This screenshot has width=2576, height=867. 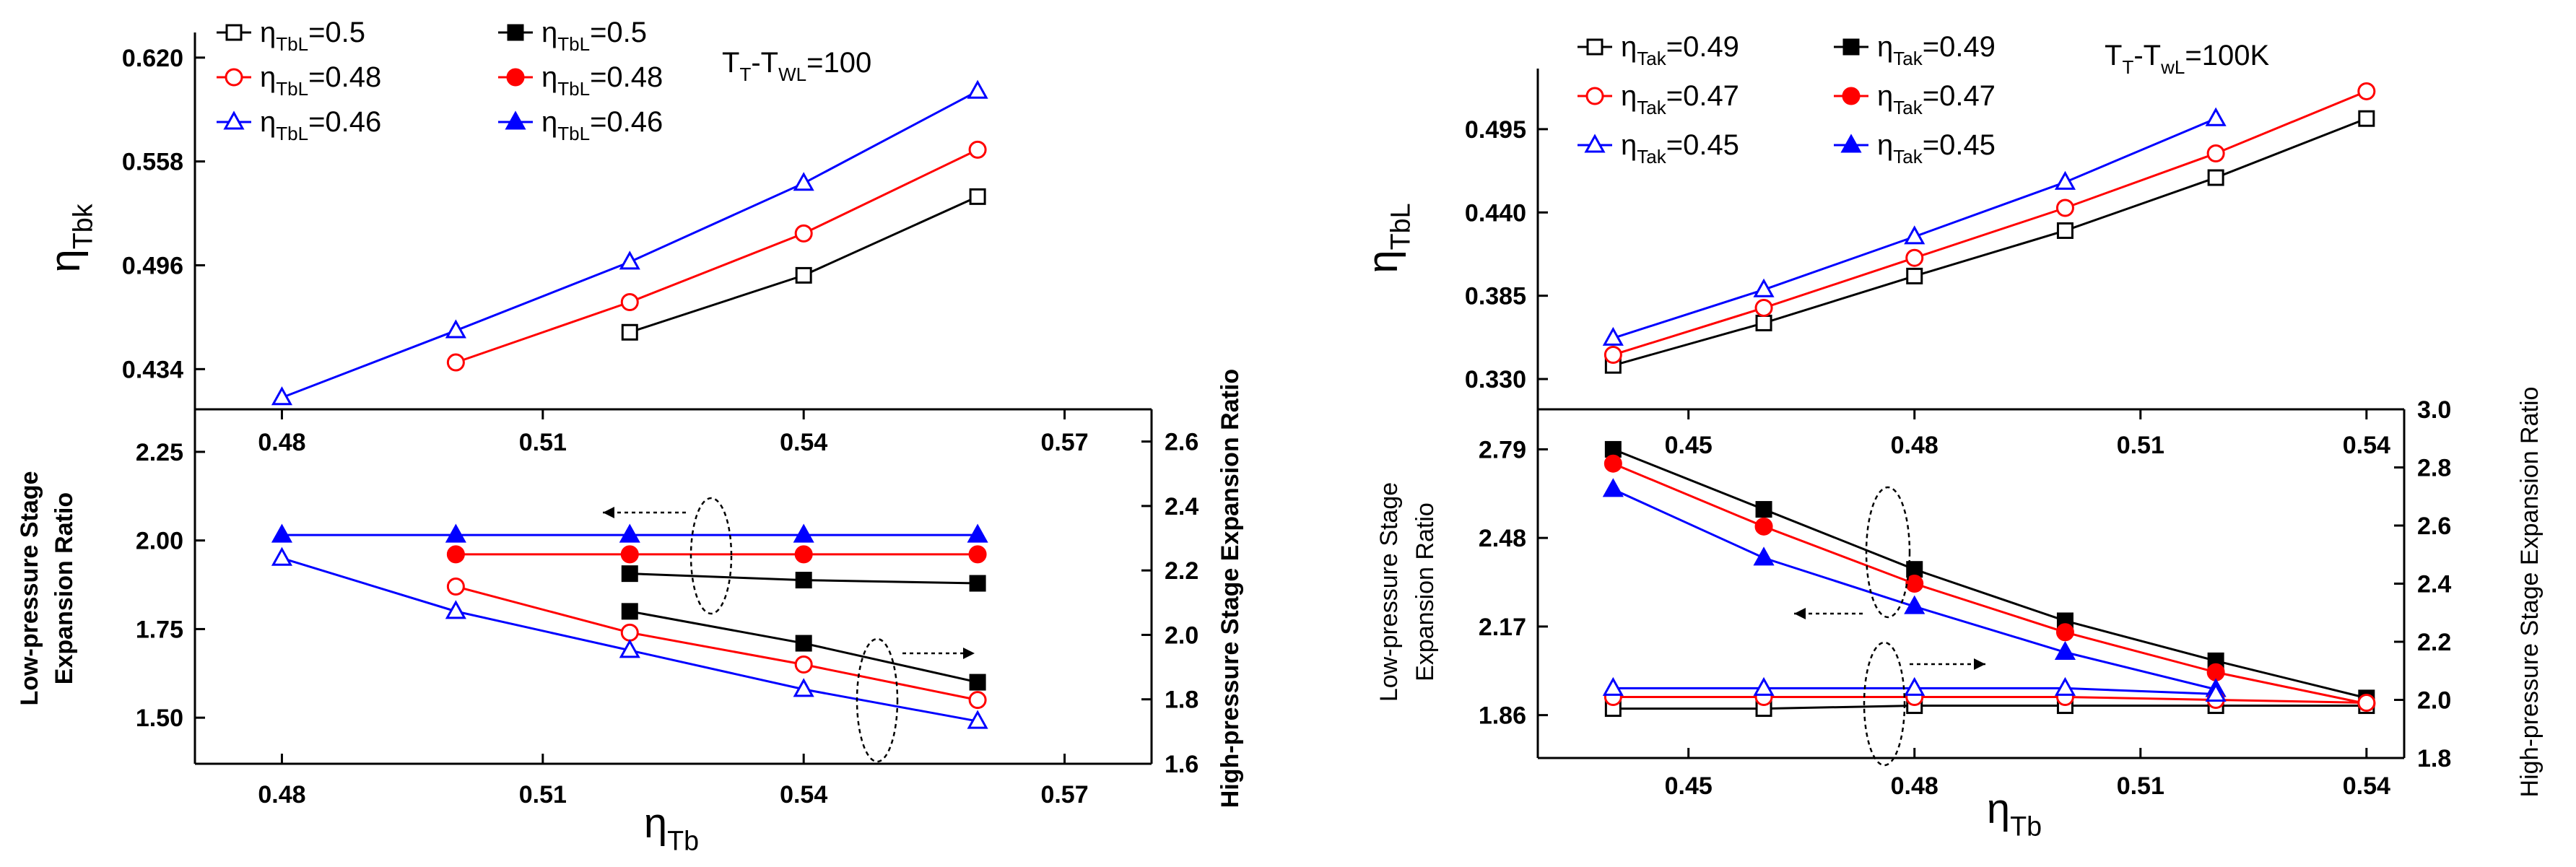 What do you see at coordinates (1989, 242) in the screenshot?
I see `right-top-series-0-line` at bounding box center [1989, 242].